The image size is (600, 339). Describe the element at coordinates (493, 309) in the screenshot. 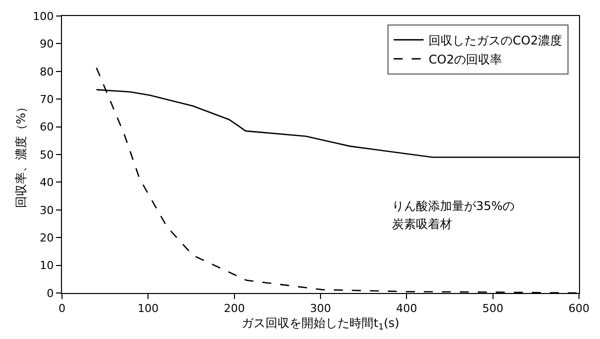

I see `x-tick-label: 500` at that location.